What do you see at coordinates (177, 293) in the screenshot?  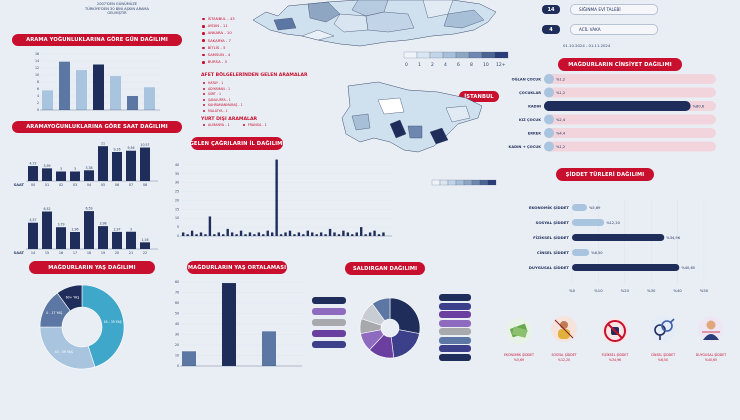 I see `y-tick-label: 70` at bounding box center [177, 293].